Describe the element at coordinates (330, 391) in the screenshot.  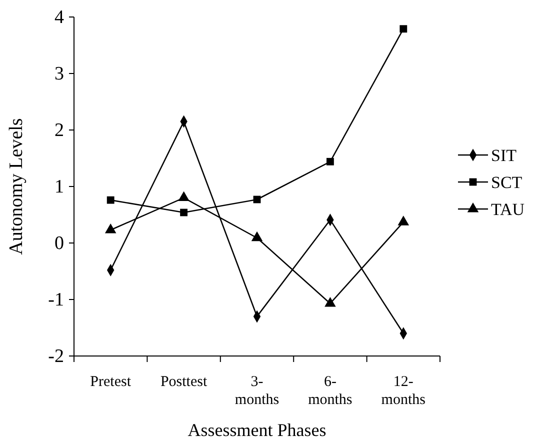
I see `x-tick-label: 6-months` at that location.